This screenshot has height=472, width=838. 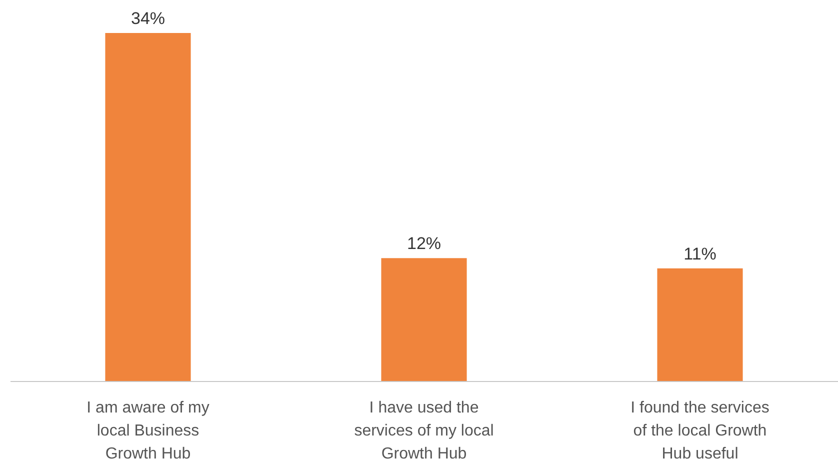 What do you see at coordinates (700, 431) in the screenshot?
I see `x-tick-label: I found the services of the local Growth Hub useful` at bounding box center [700, 431].